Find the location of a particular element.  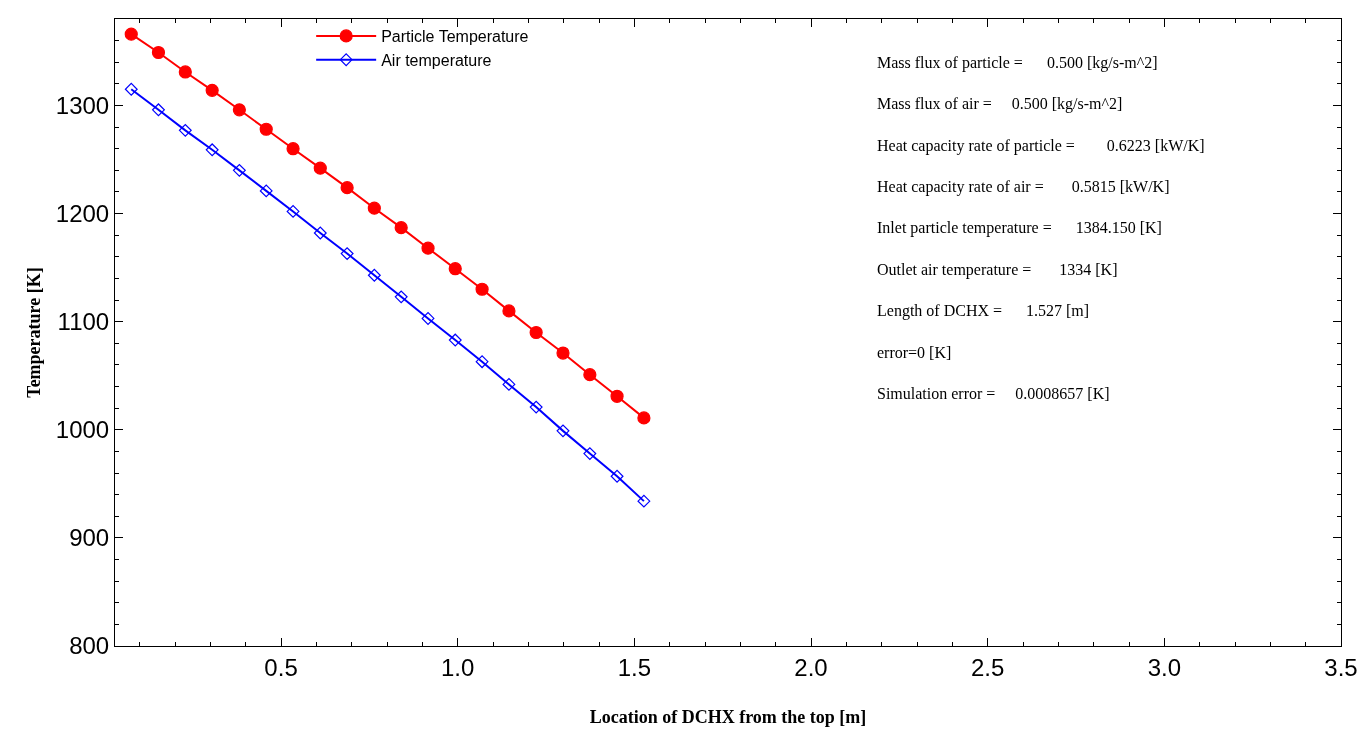

legend-label: Particle Temperature is located at coordinates (455, 37).